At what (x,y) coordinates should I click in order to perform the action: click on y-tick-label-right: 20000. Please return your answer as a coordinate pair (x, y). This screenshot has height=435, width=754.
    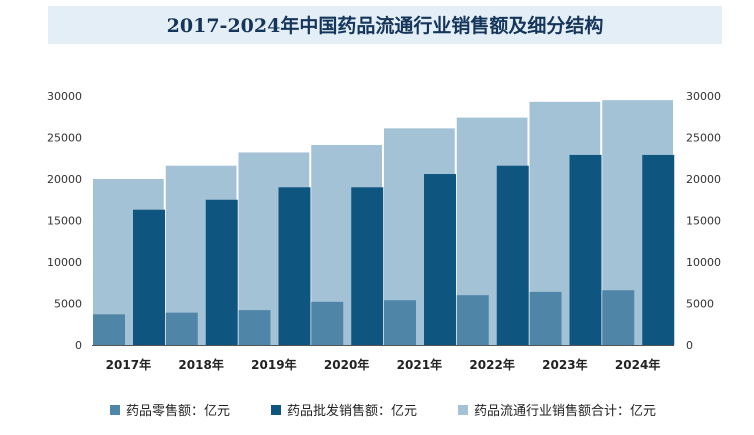
    Looking at the image, I should click on (703, 179).